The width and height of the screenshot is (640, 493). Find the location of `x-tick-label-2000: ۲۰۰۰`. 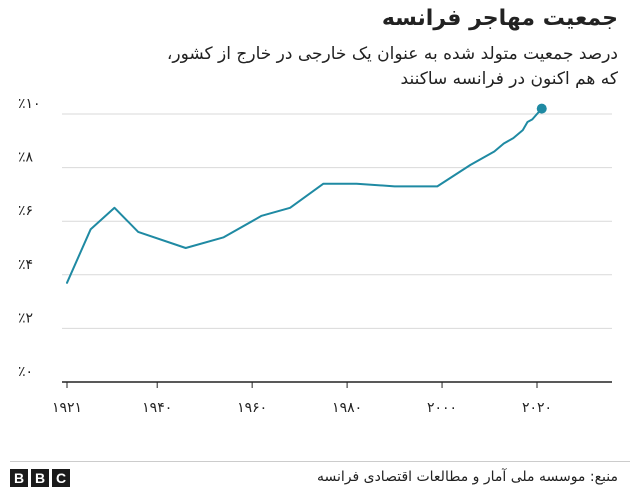

x-tick-label-2000: ۲۰۰۰ is located at coordinates (442, 408).